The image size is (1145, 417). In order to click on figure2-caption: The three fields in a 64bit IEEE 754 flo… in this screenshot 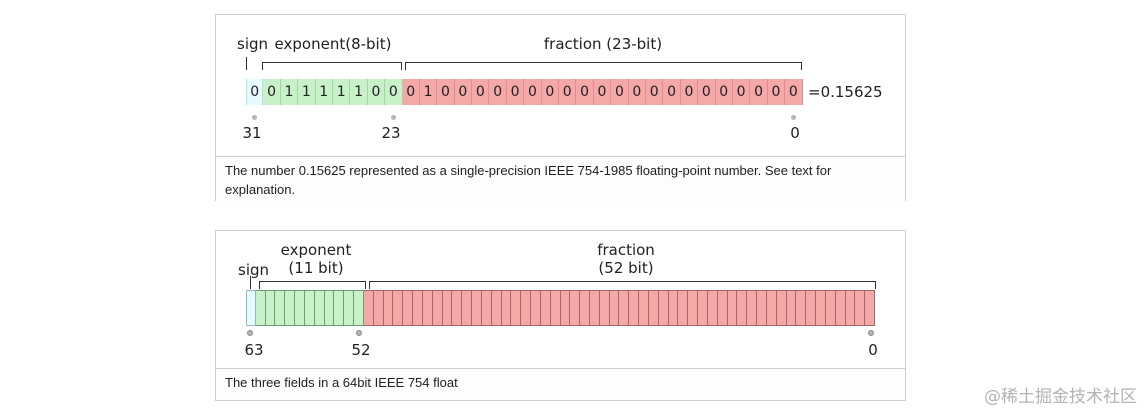, I will do `click(560, 383)`.